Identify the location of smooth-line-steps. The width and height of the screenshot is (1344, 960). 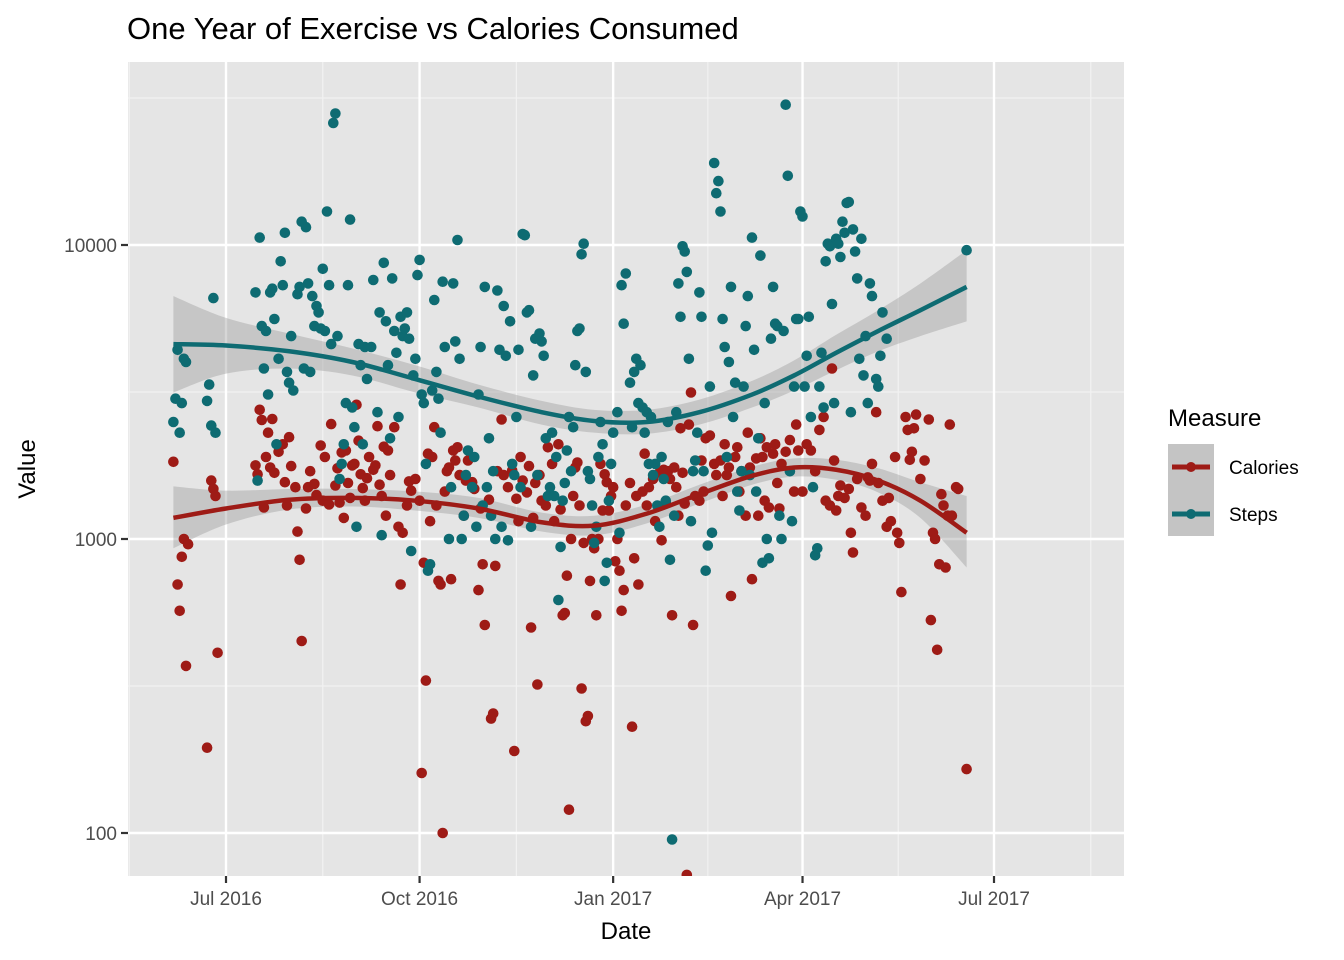
(570, 355).